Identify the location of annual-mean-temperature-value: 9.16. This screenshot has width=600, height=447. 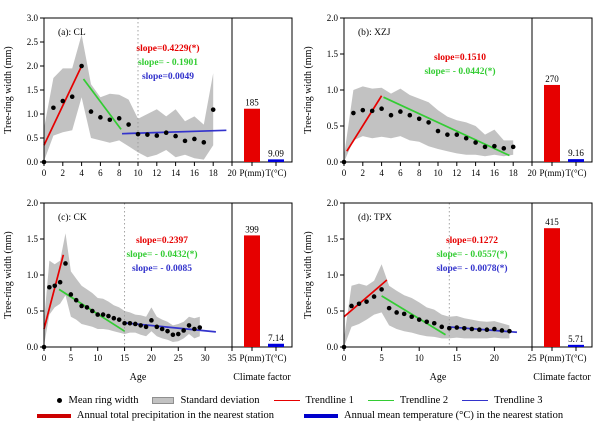
(576, 153).